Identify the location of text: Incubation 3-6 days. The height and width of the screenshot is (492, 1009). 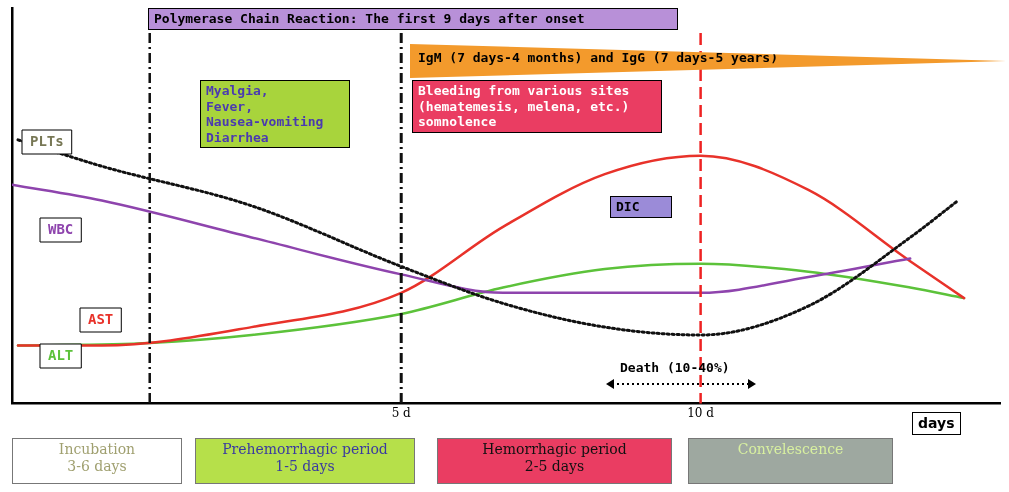
(97, 461).